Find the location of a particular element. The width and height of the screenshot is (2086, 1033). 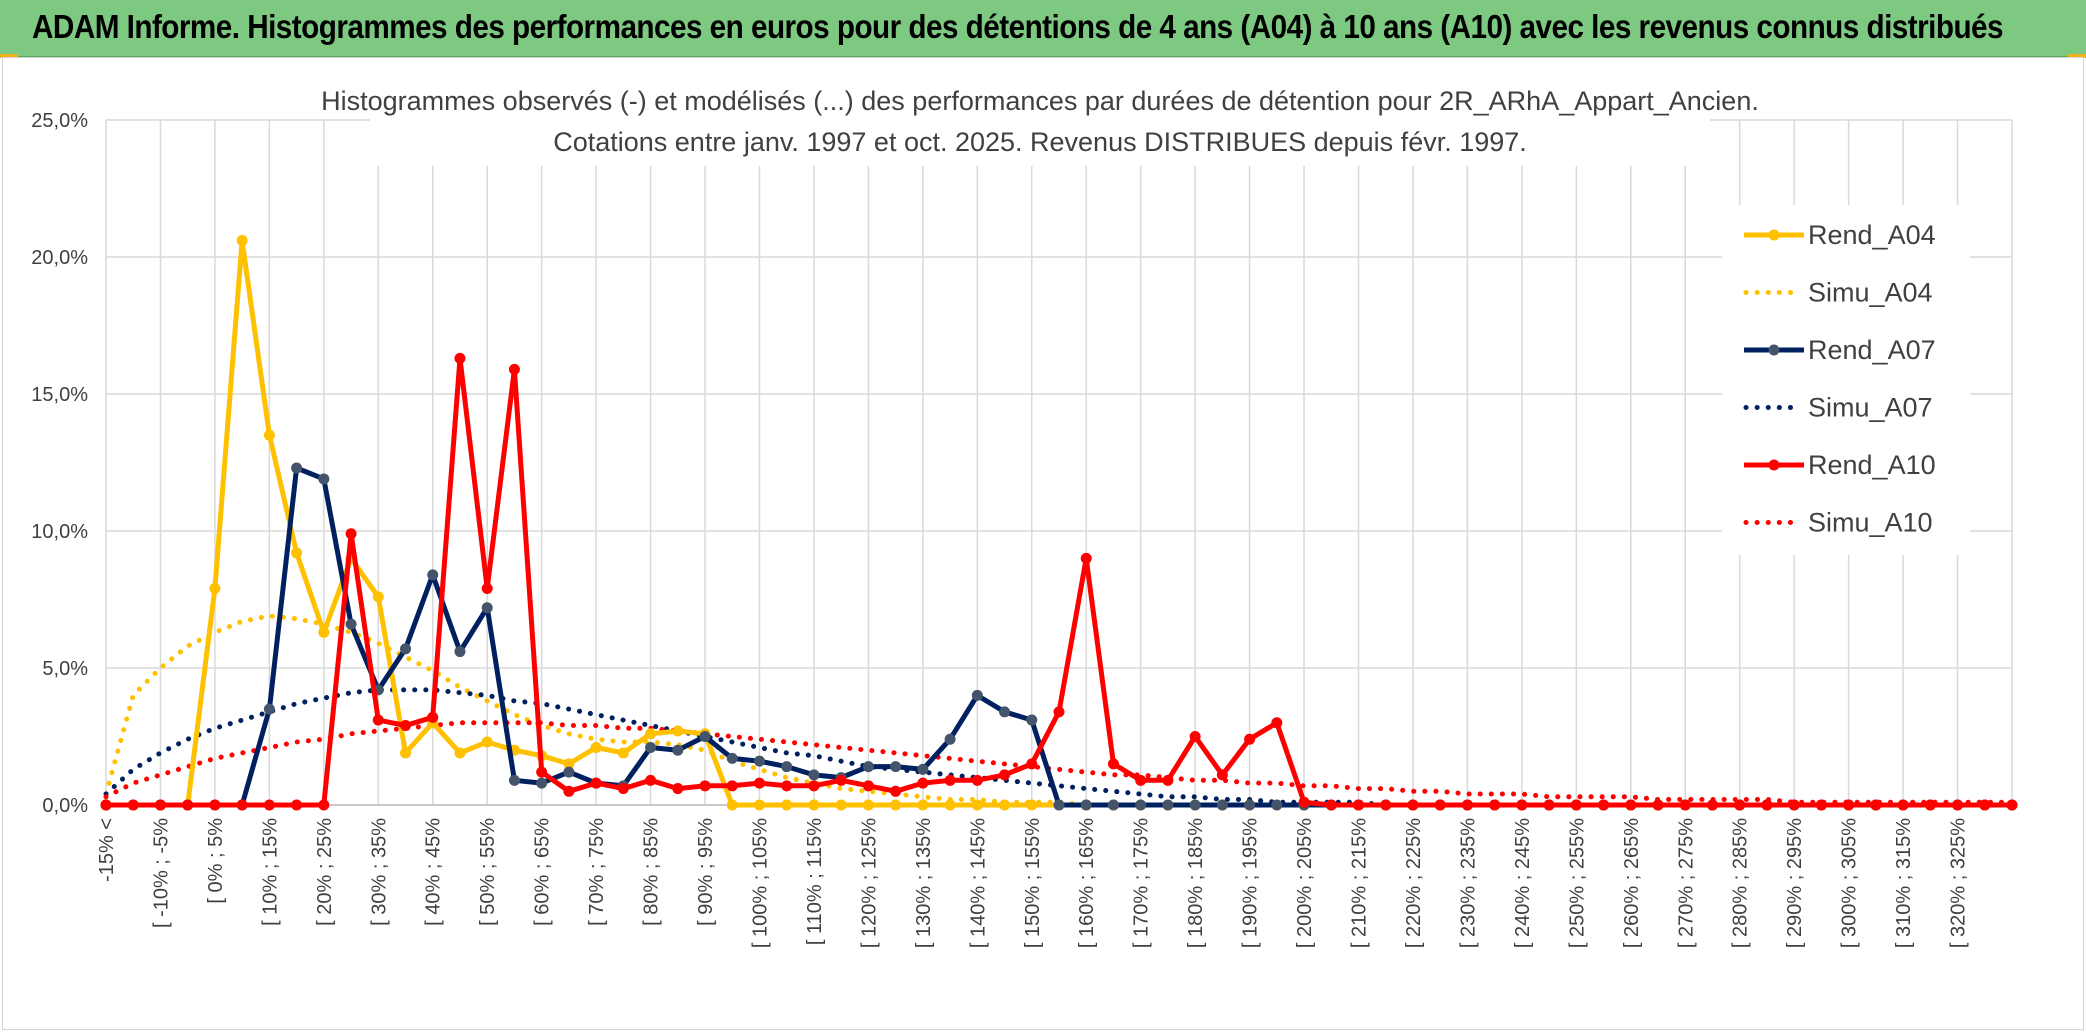

legend-backdrop is located at coordinates (1846, 380).